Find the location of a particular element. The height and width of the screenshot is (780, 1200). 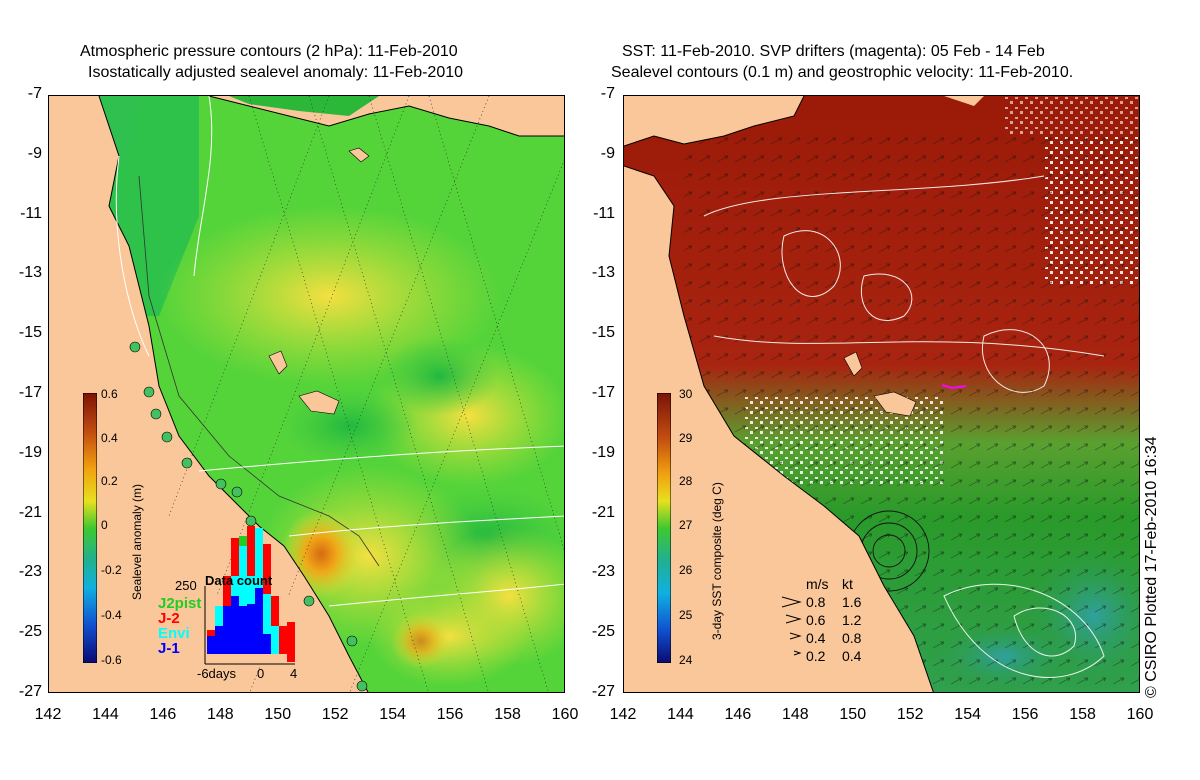

data-count-xlabel-2: 4 is located at coordinates (294, 673).